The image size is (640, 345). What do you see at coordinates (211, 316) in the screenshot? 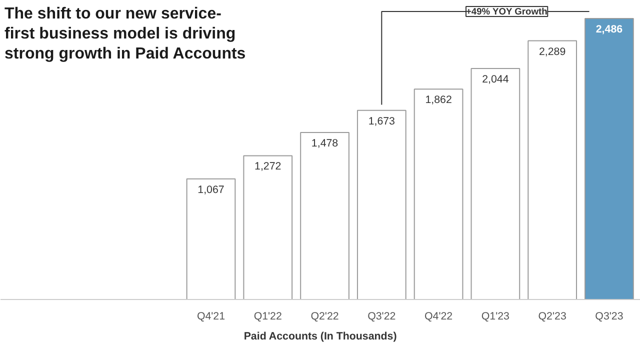
I see `x-tick-label: Q4'21` at bounding box center [211, 316].